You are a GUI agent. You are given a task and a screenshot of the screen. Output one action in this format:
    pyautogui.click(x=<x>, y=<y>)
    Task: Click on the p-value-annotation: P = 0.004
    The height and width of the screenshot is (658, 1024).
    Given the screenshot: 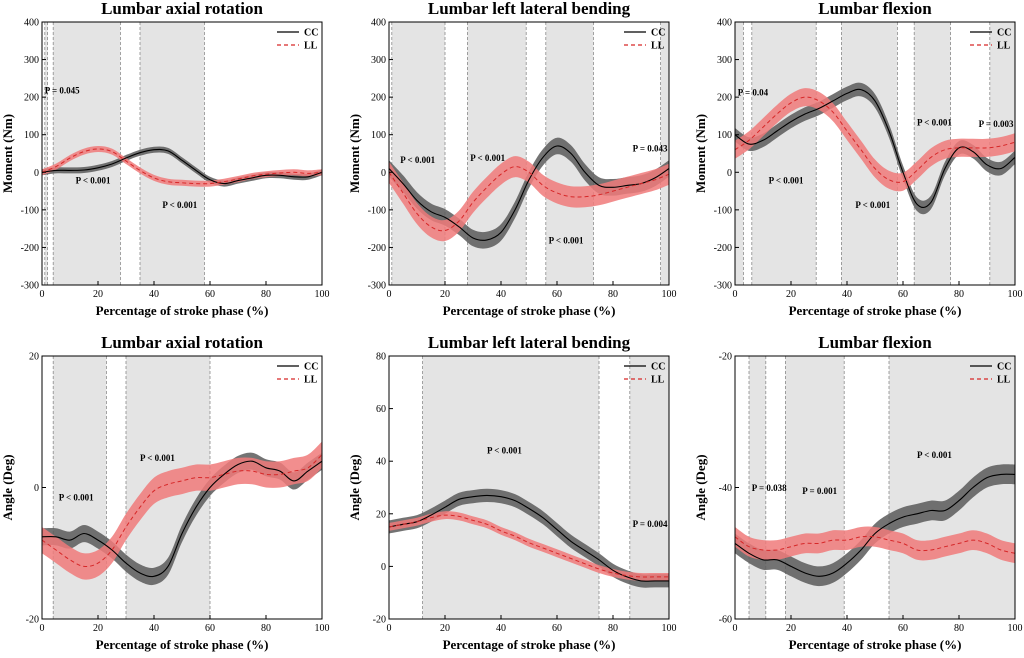 What is the action you would take?
    pyautogui.click(x=650, y=524)
    